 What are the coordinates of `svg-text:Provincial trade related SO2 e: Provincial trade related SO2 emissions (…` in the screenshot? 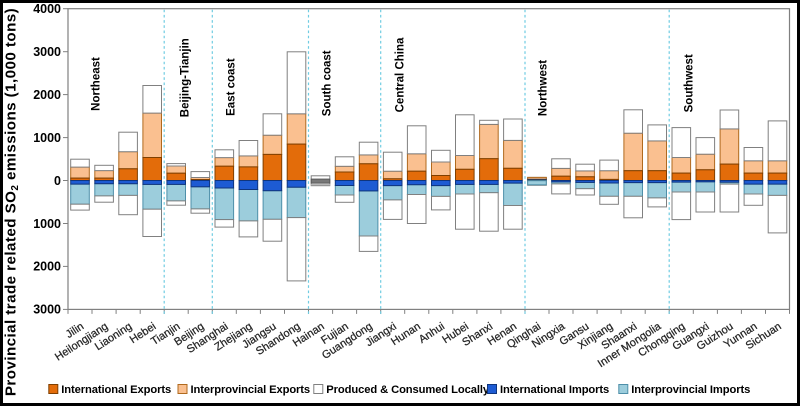 It's located at (12, 202).